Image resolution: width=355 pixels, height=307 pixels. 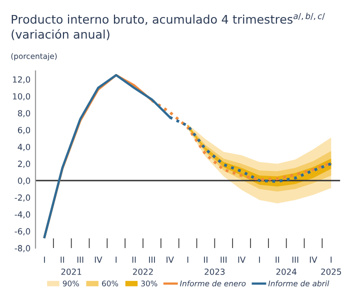 I want to click on text: 2024, so click(x=286, y=271).